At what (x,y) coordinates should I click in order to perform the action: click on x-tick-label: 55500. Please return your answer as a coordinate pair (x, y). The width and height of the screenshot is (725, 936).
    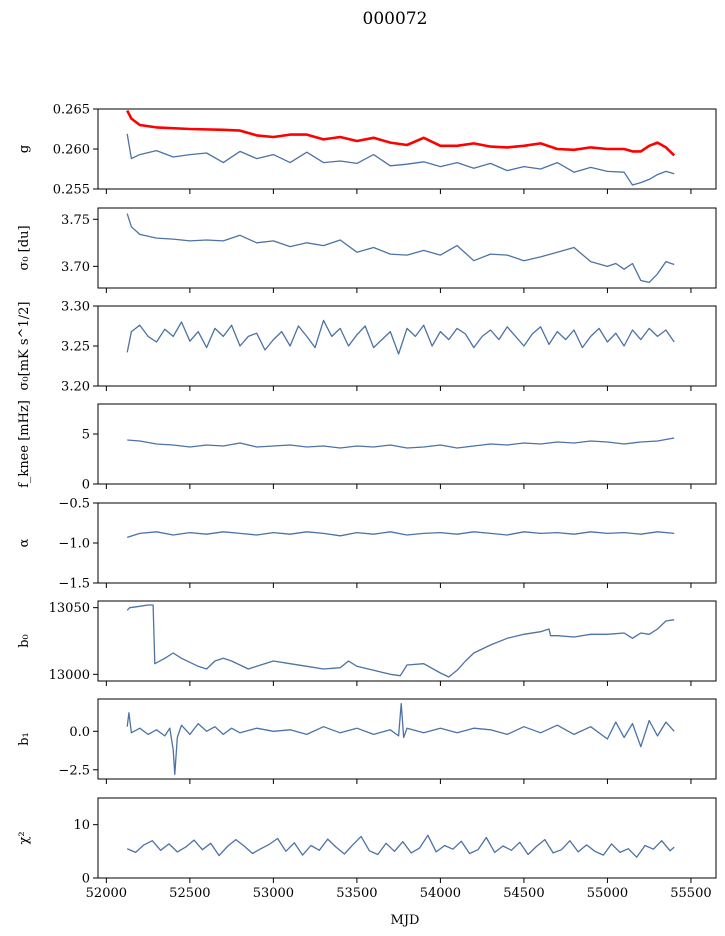
    Looking at the image, I should click on (690, 893).